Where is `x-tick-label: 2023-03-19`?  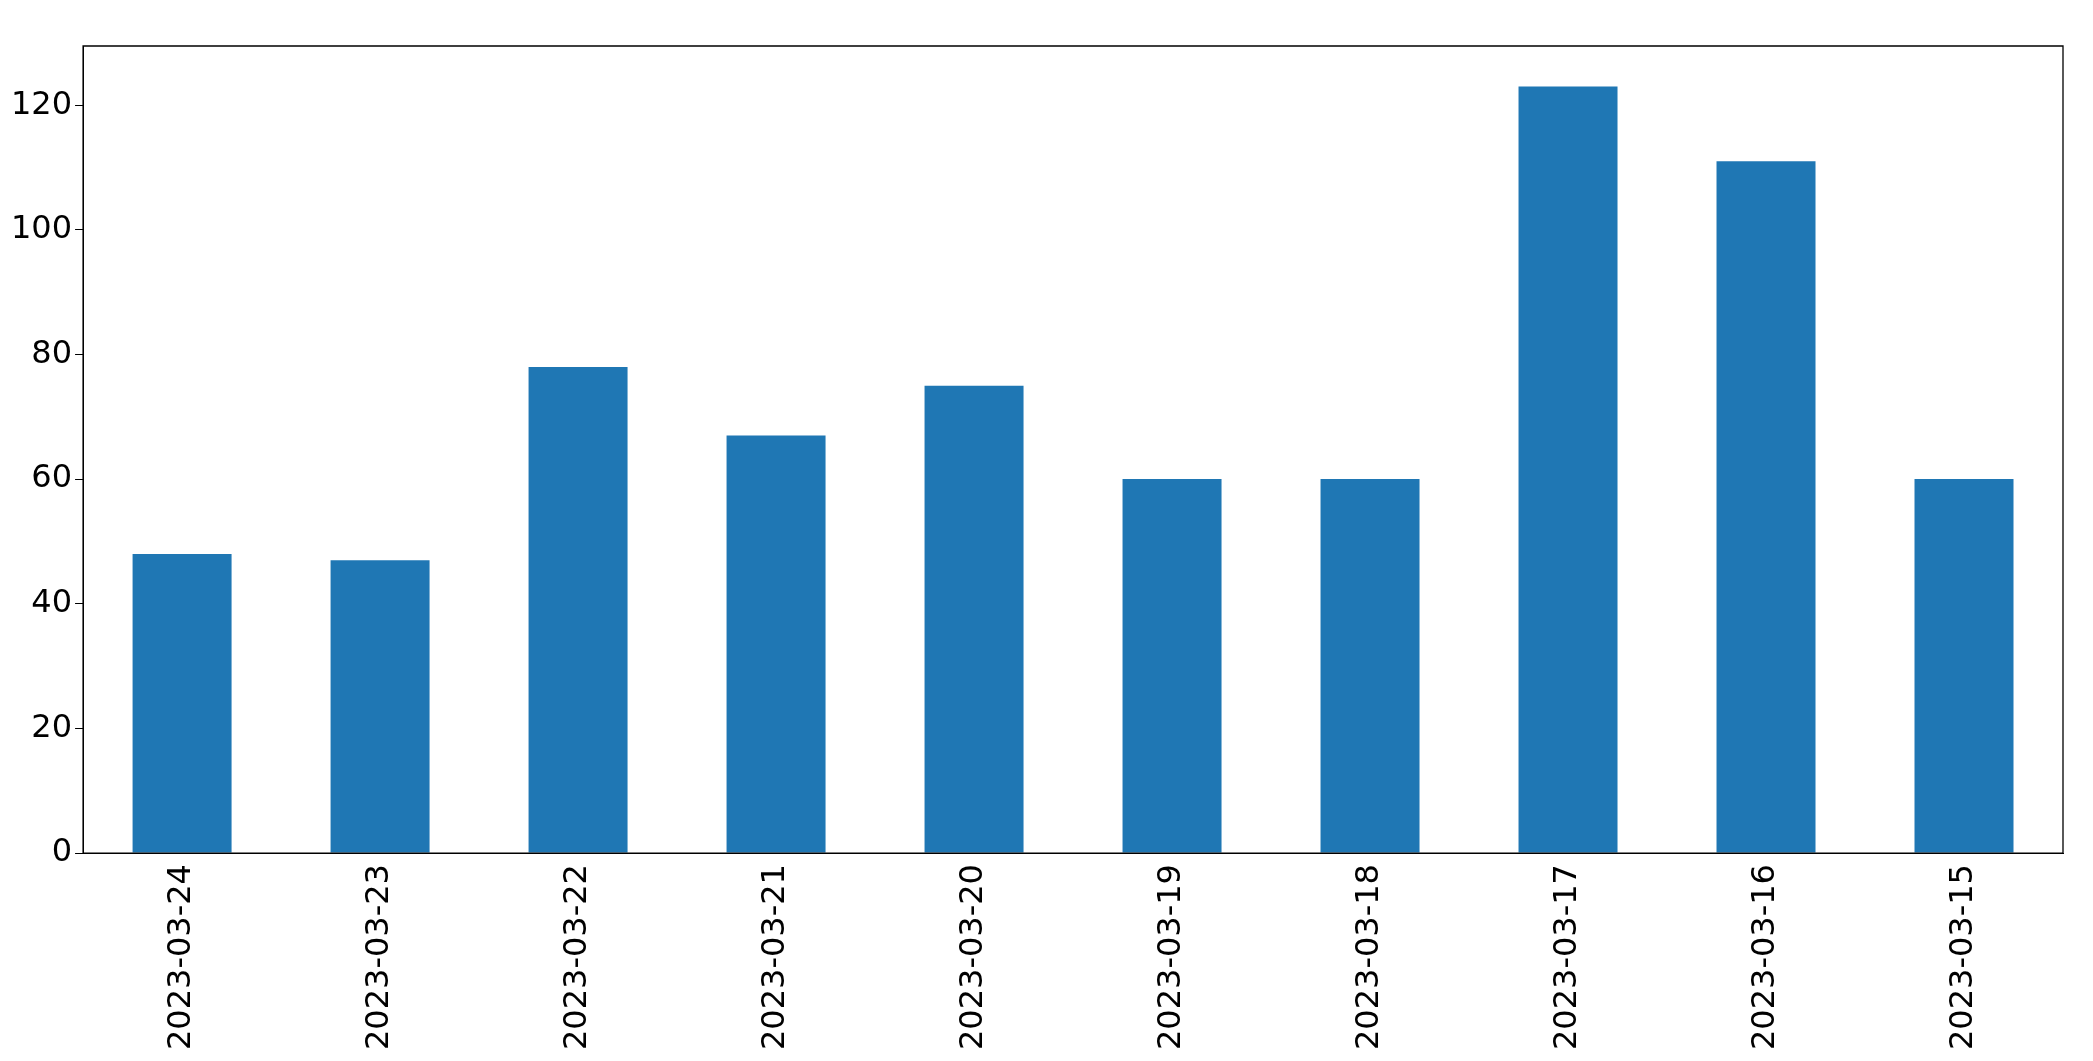
x-tick-label: 2023-03-19 is located at coordinates (1169, 957).